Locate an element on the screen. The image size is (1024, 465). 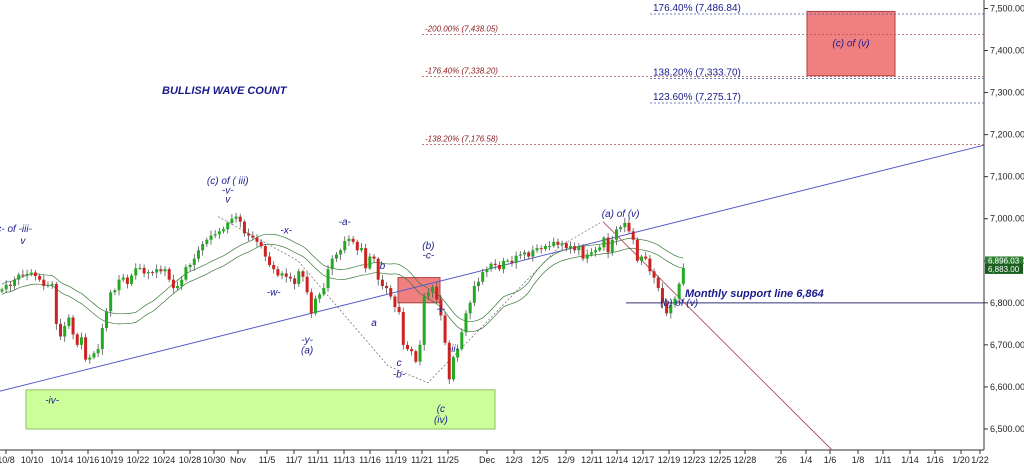
x-tick-label: 12/14 is located at coordinates (617, 460).